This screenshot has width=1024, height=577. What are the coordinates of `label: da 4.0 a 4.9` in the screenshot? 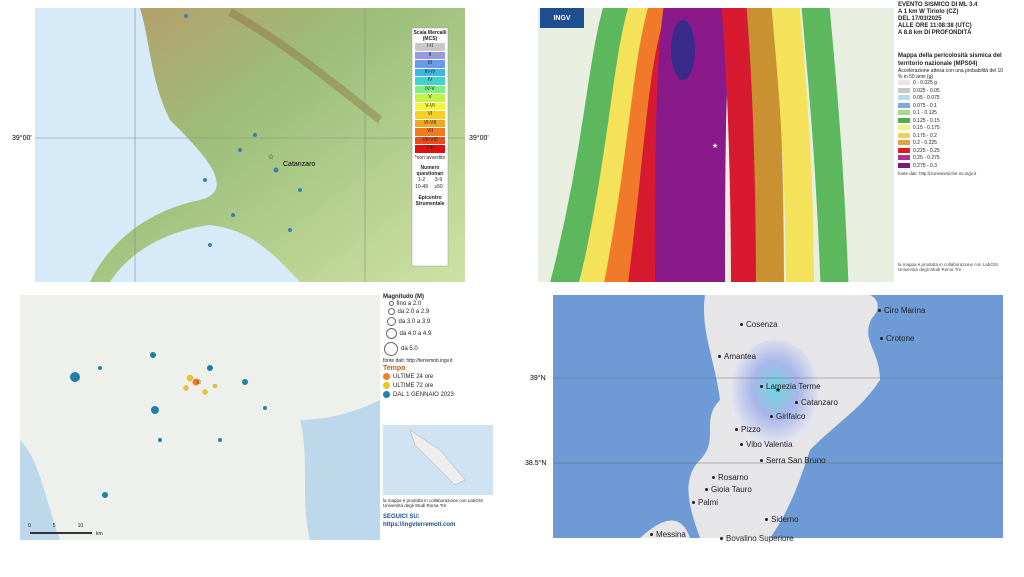 It's located at (415, 334).